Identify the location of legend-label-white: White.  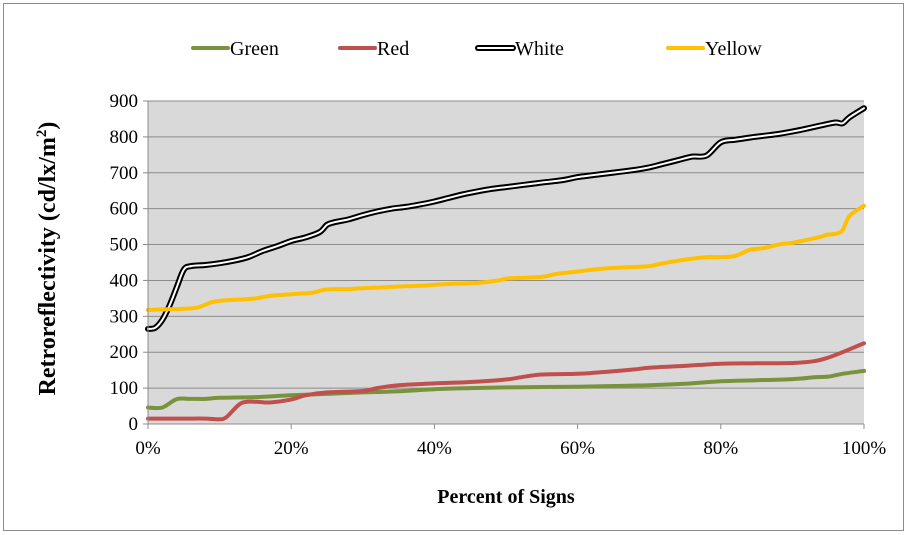
(539, 49).